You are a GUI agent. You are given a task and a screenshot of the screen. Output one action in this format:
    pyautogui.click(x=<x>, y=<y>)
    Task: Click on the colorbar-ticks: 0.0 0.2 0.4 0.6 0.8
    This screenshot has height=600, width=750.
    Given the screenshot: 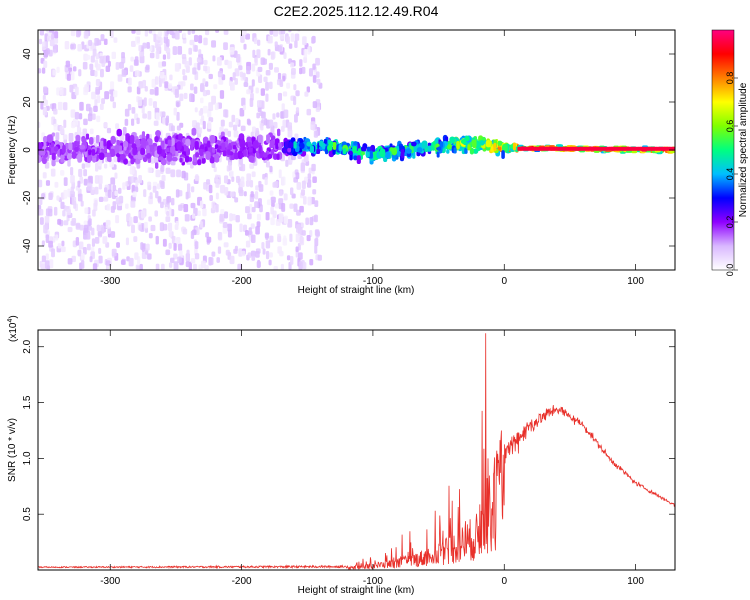 What is the action you would take?
    pyautogui.click(x=731, y=174)
    